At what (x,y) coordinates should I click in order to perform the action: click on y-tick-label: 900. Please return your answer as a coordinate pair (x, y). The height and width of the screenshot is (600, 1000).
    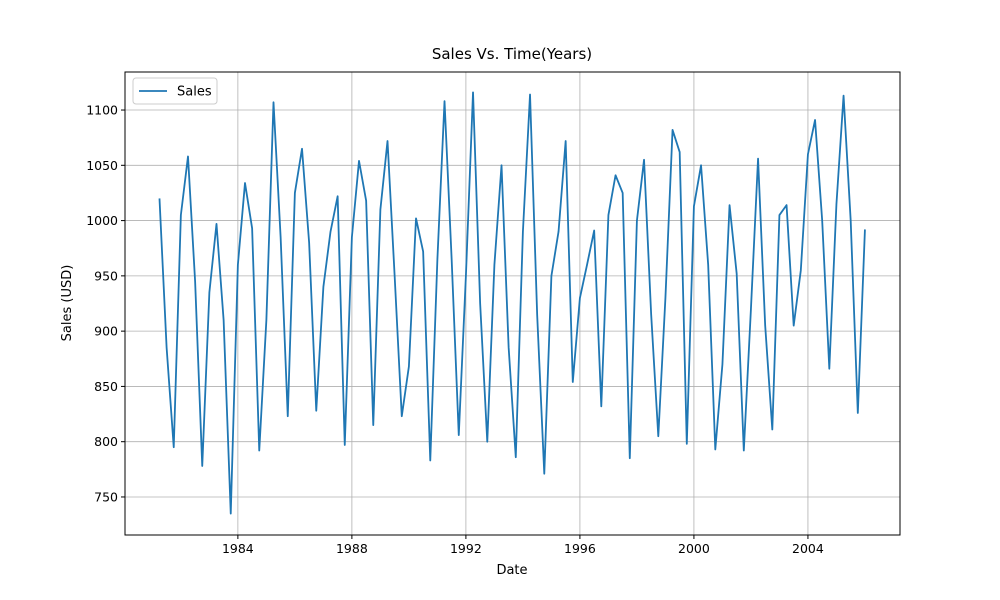
    Looking at the image, I should click on (106, 331).